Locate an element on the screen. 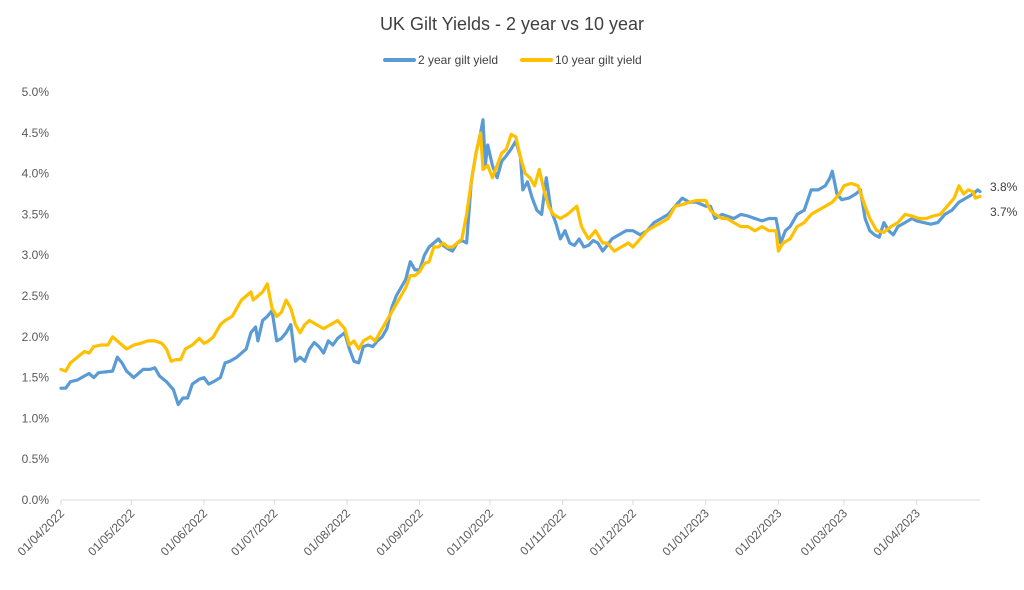 This screenshot has height=590, width=1024. x-tick-label: 01/11/2022 is located at coordinates (543, 532).